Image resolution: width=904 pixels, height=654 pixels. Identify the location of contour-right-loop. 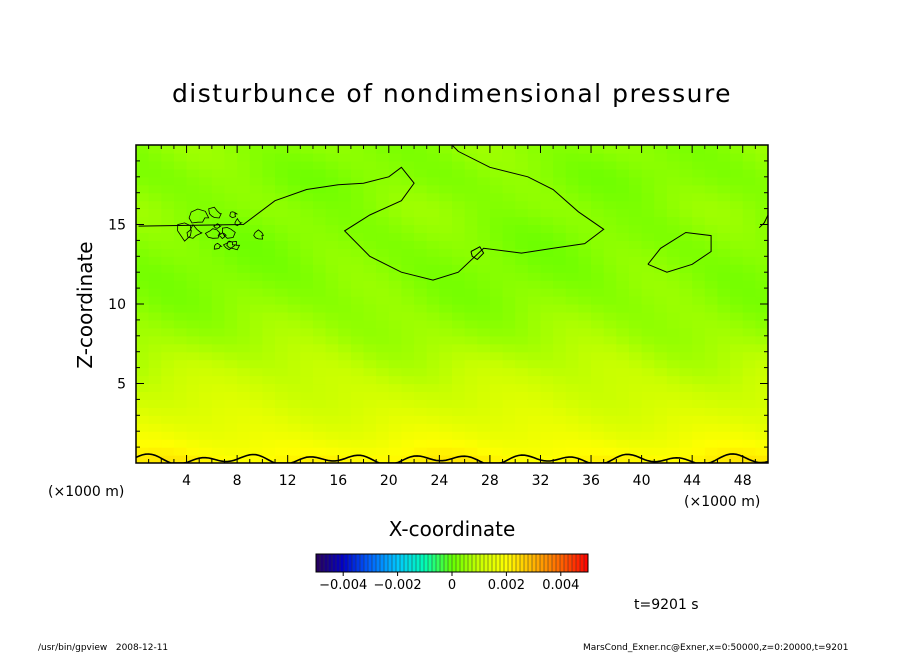
(679, 252).